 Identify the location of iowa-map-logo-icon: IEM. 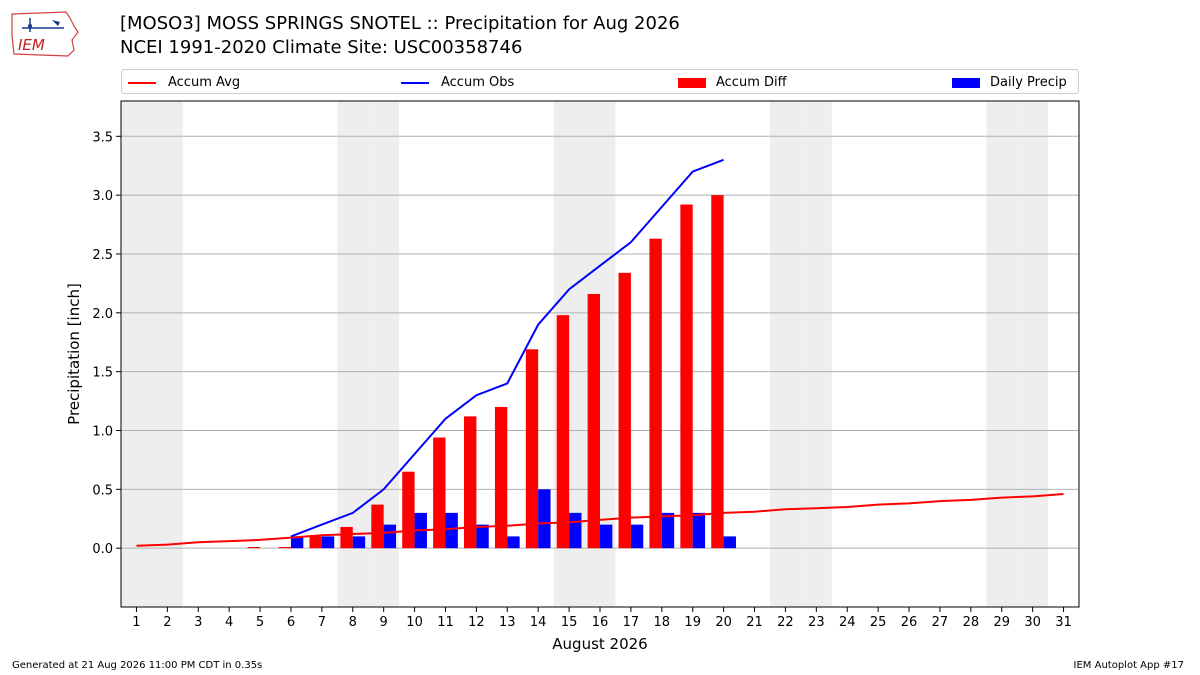
(45, 34).